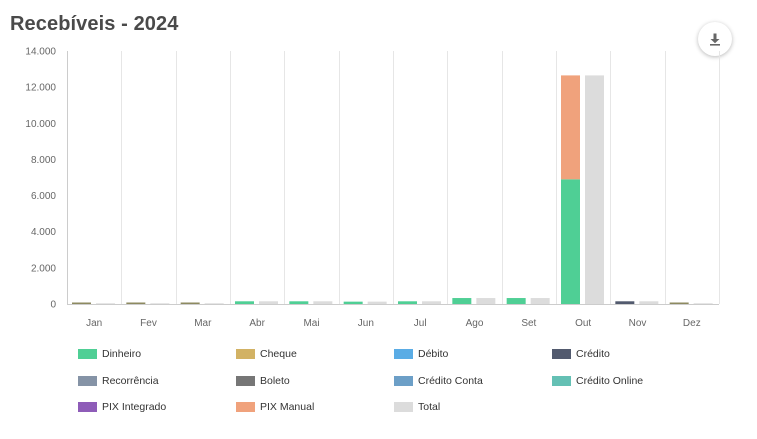 The width and height of the screenshot is (757, 439). I want to click on legend-label: Recorrência, so click(130, 381).